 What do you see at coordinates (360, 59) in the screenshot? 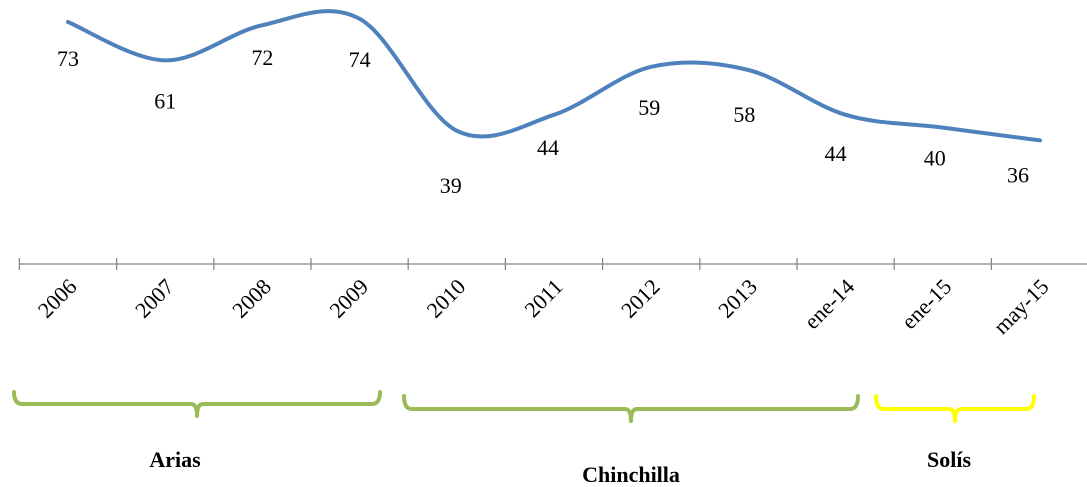
I see `data-label: 74` at bounding box center [360, 59].